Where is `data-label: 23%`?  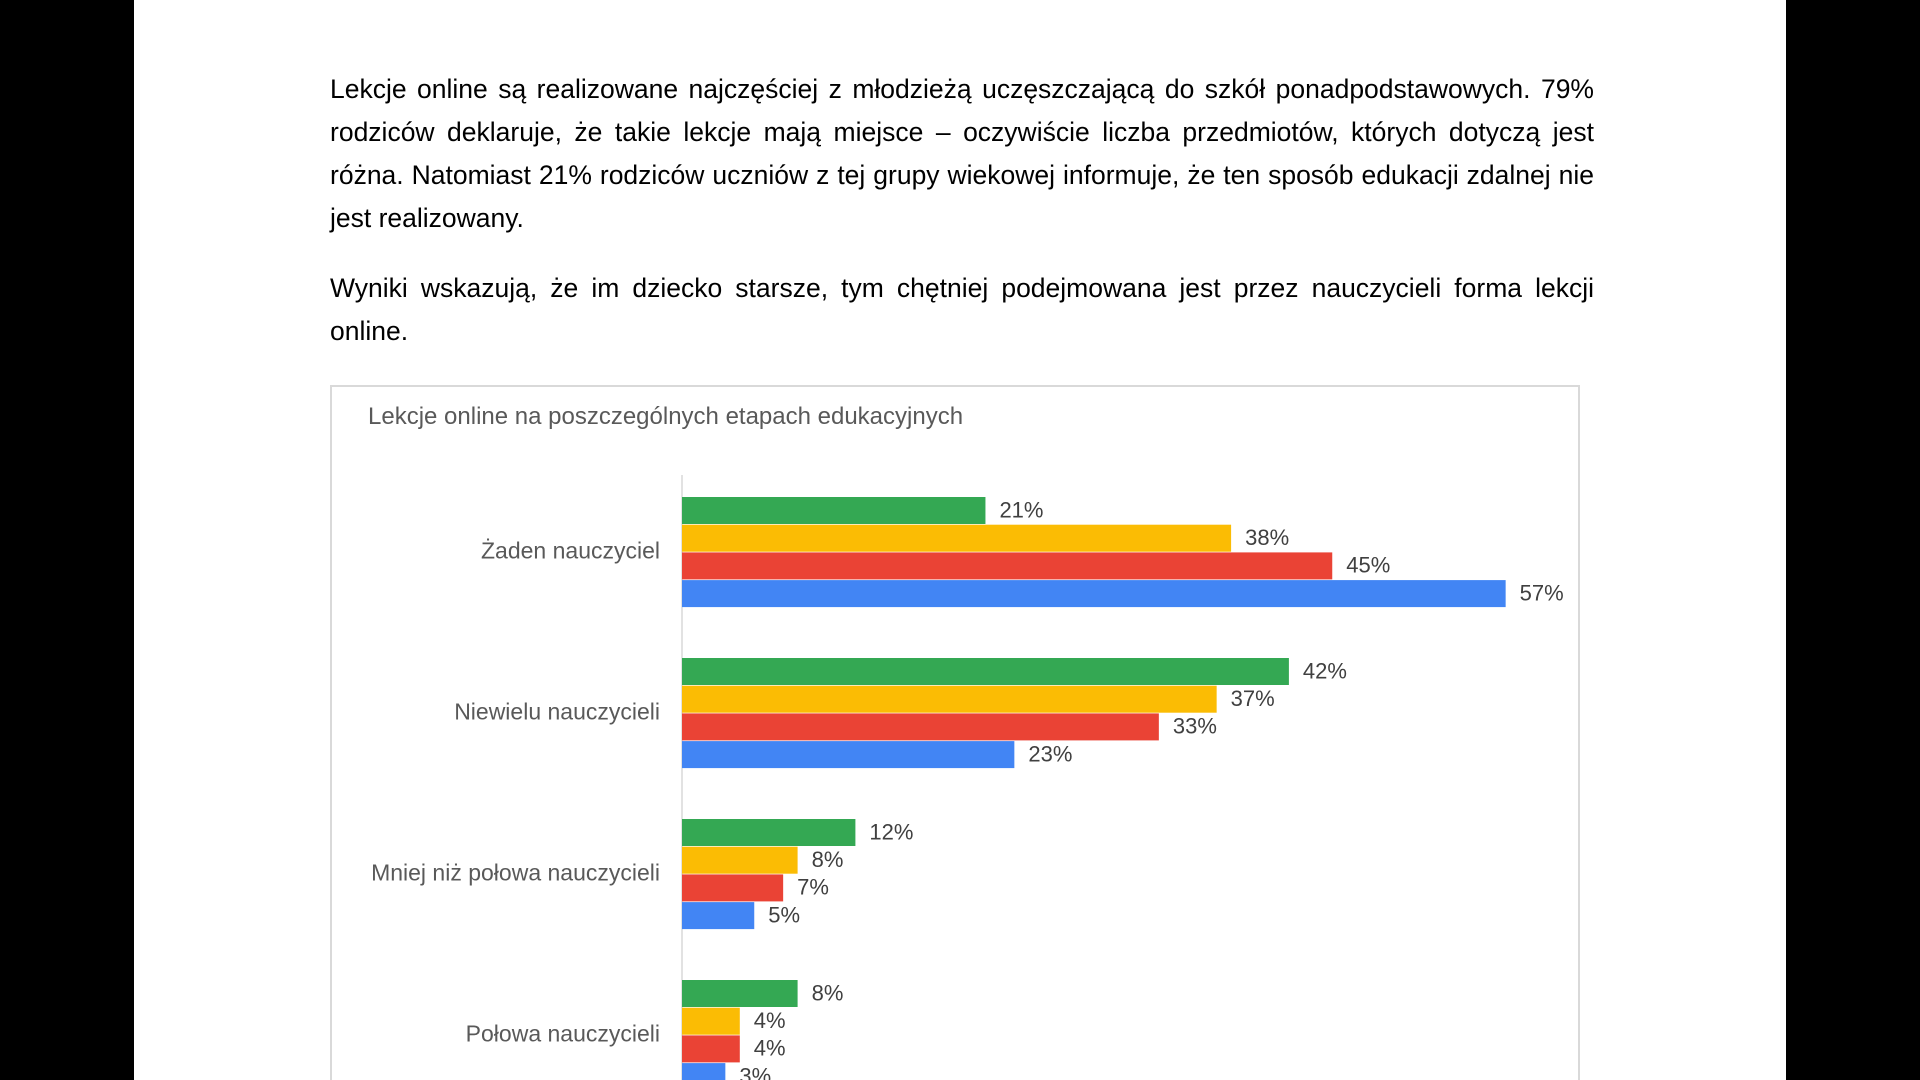
data-label: 23% is located at coordinates (1050, 753).